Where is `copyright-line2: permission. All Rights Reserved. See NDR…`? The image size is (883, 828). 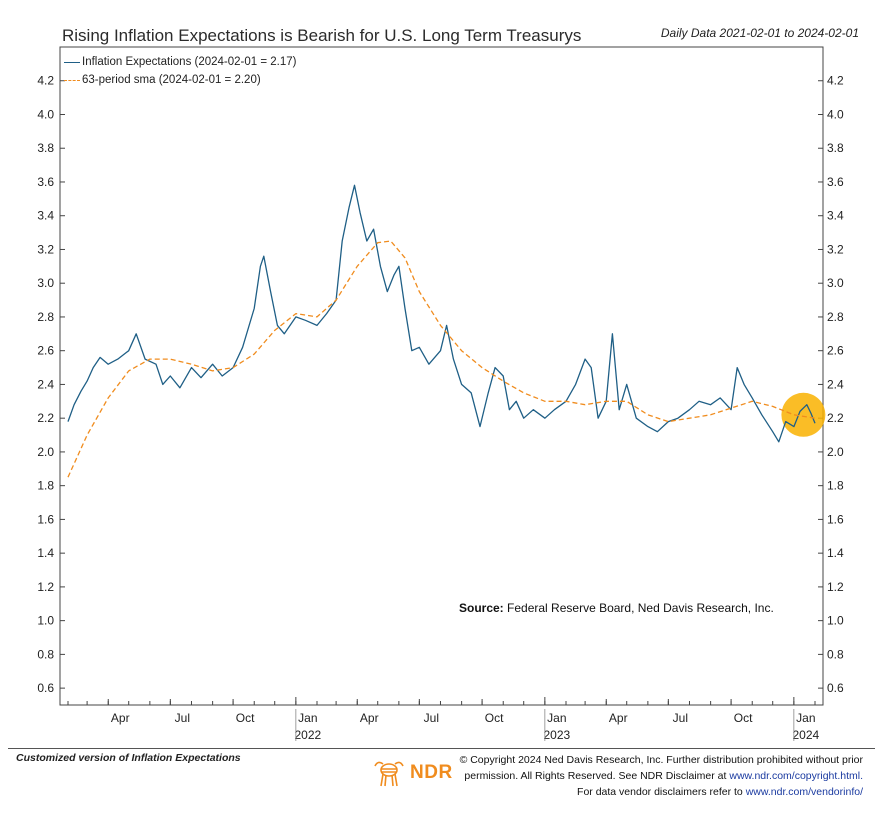 copyright-line2: permission. All Rights Reserved. See NDR… is located at coordinates (661, 776).